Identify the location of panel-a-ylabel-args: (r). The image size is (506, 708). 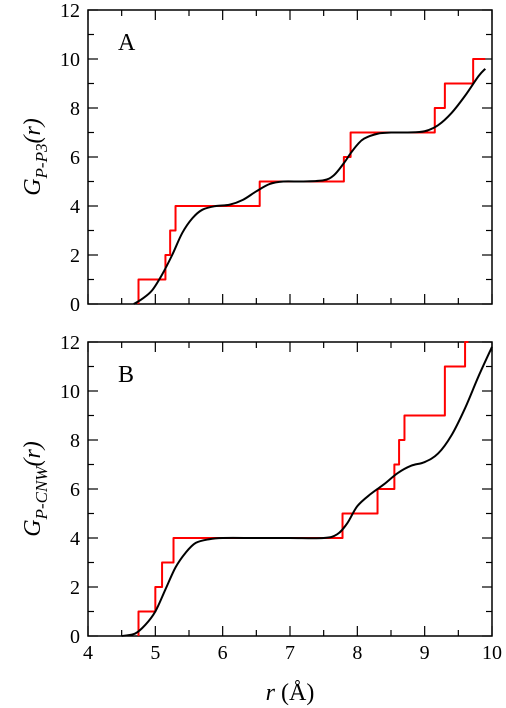
(33, 130).